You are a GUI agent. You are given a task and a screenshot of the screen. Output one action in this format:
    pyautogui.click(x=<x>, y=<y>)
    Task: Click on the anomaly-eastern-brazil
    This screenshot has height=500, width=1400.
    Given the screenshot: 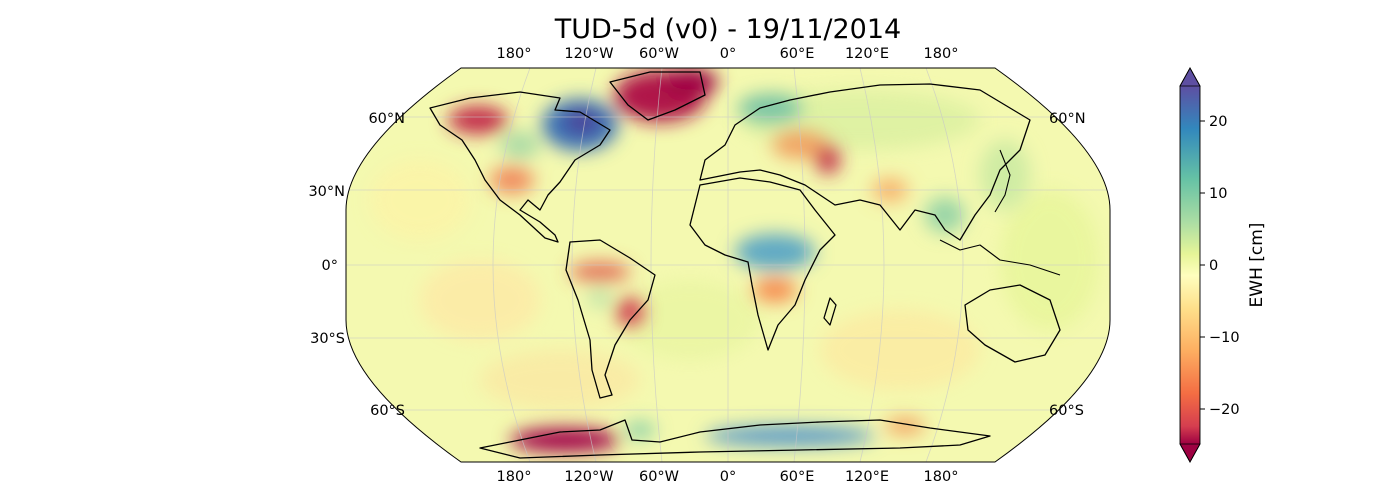 What is the action you would take?
    pyautogui.click(x=630, y=312)
    